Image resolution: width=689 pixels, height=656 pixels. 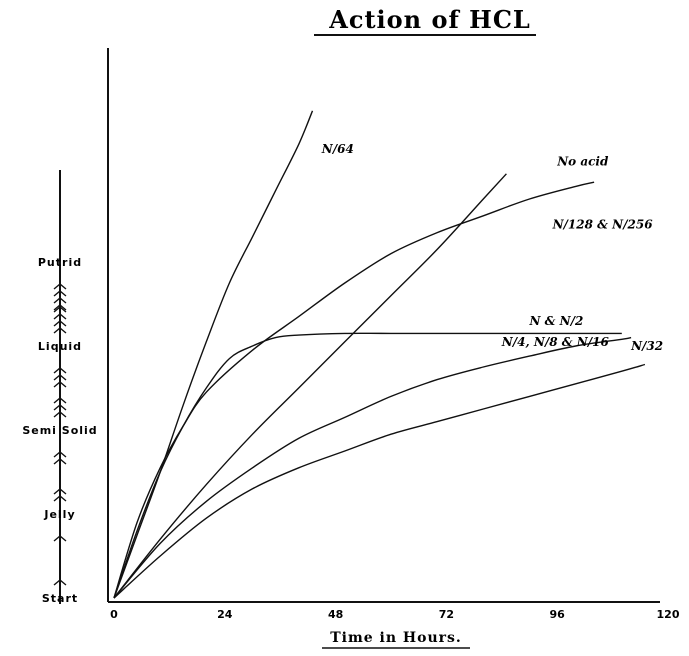 I want to click on y-state-label: Semi Solid, so click(x=59, y=430).